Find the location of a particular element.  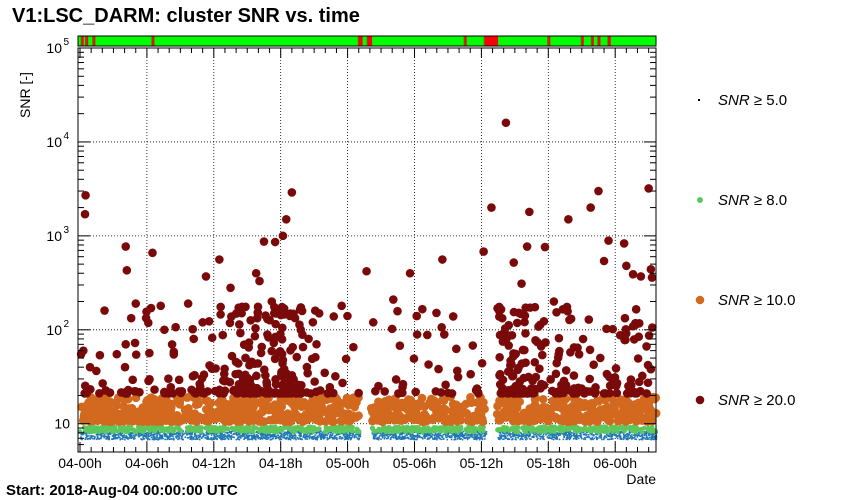

state-bar-segment is located at coordinates (370, 41).